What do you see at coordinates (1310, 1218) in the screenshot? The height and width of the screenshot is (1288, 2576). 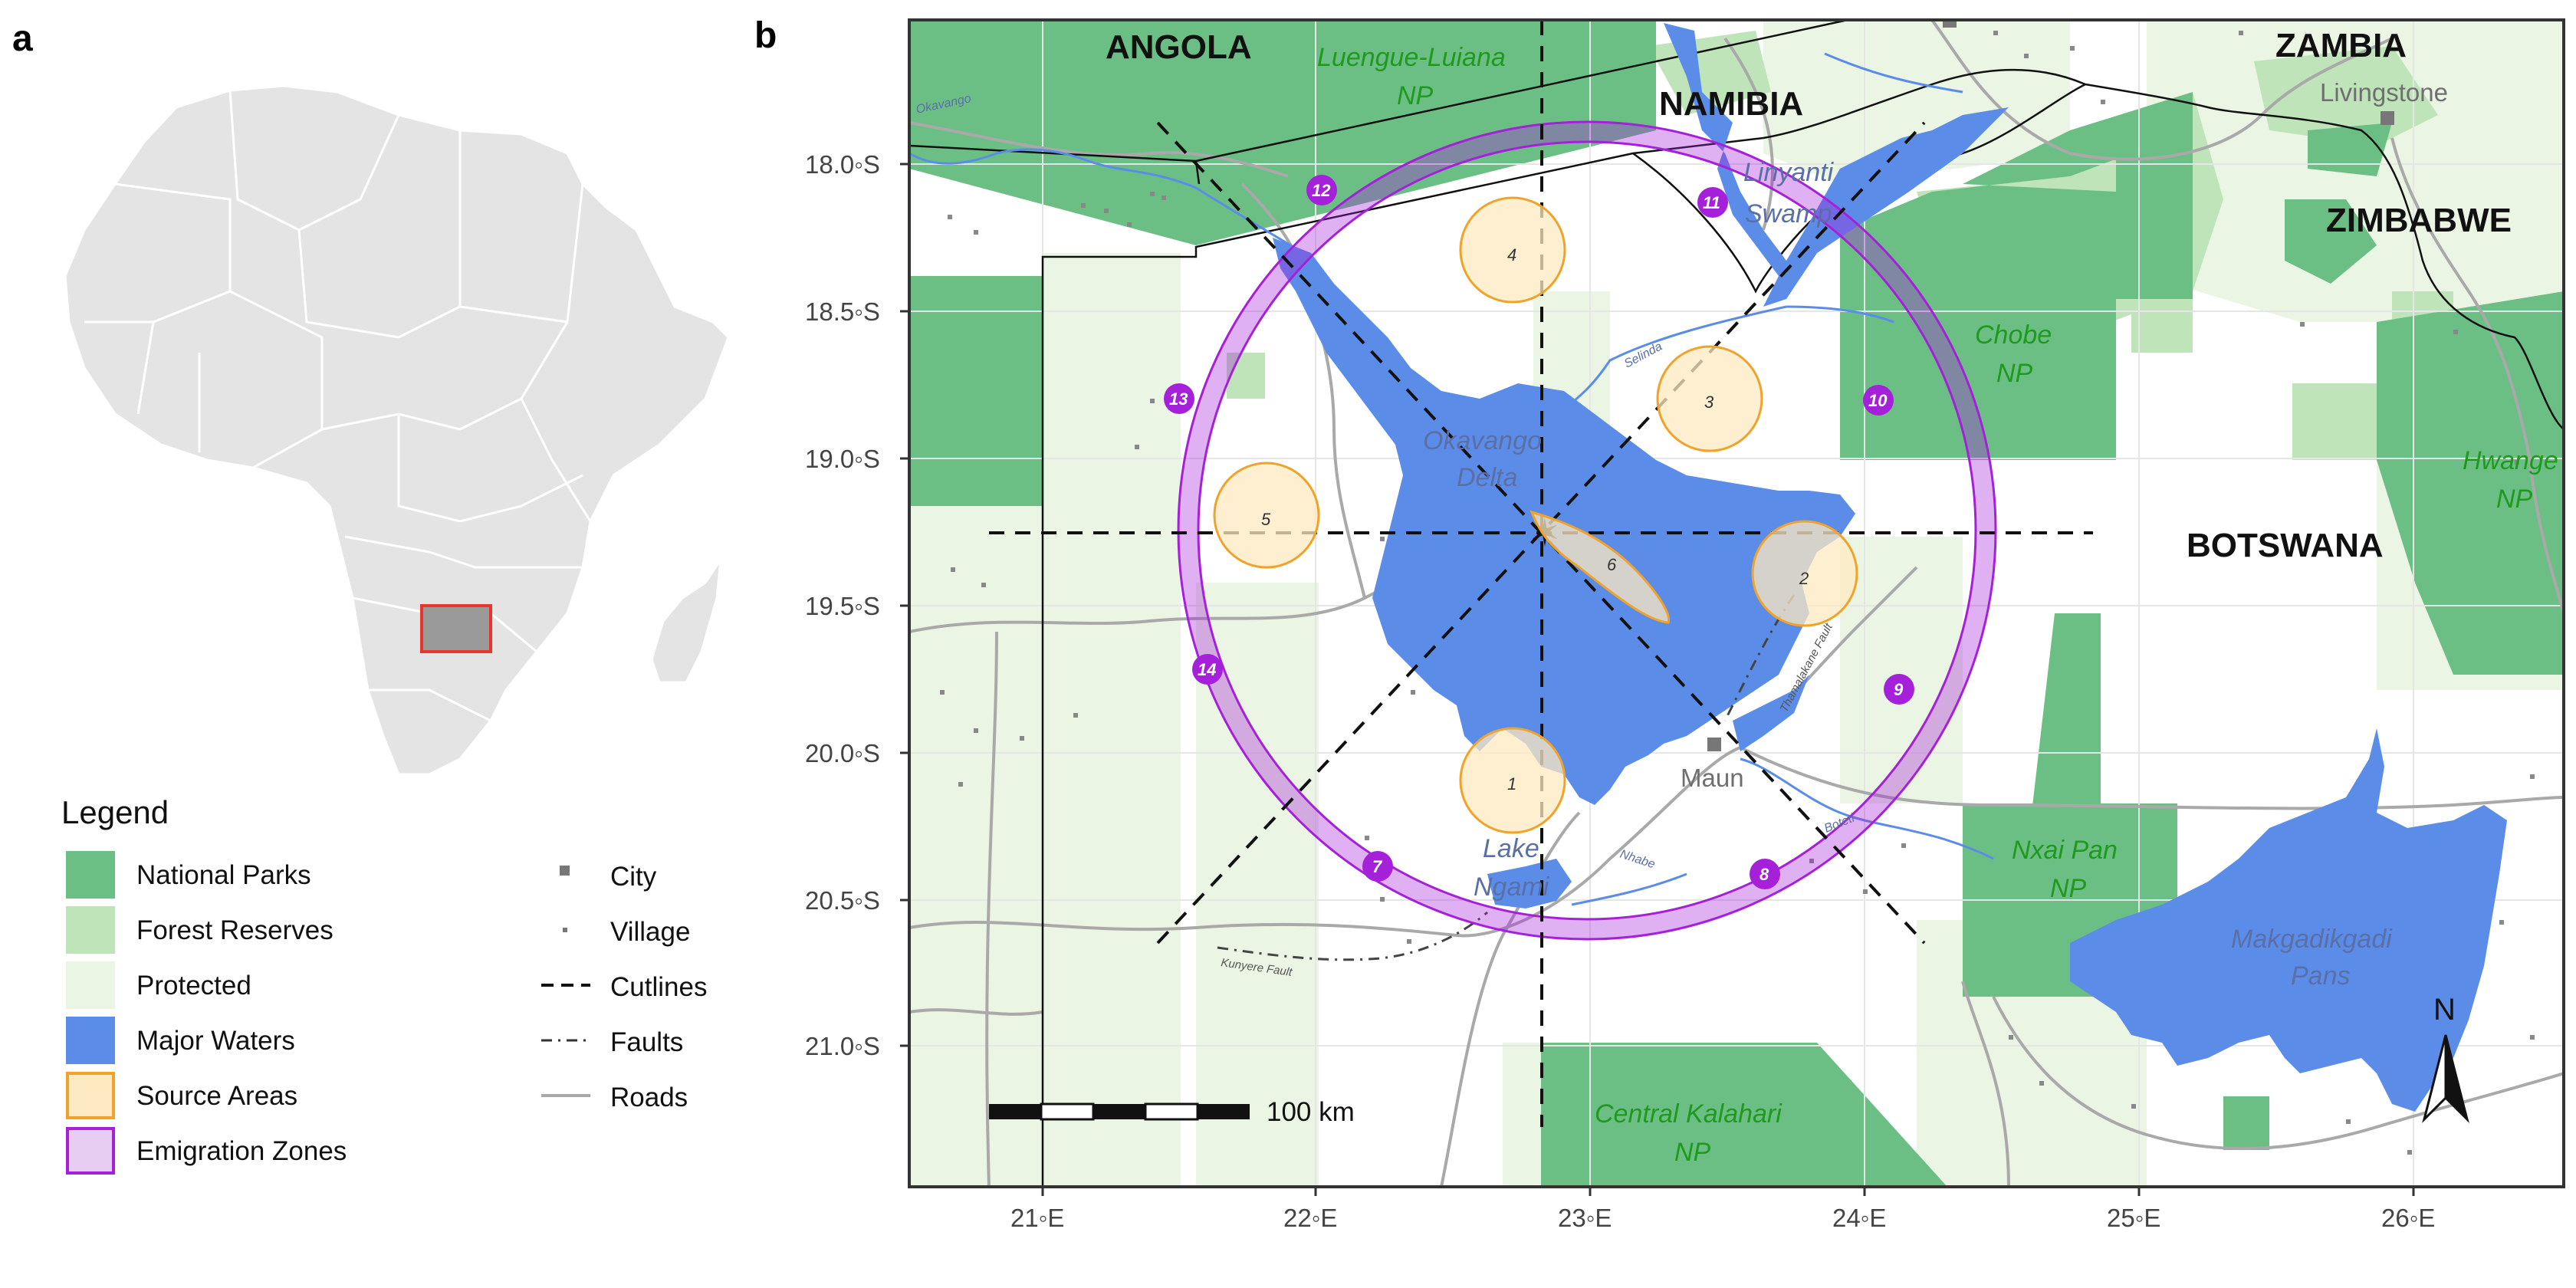 I see `lon-tick-22: 22◦E` at bounding box center [1310, 1218].